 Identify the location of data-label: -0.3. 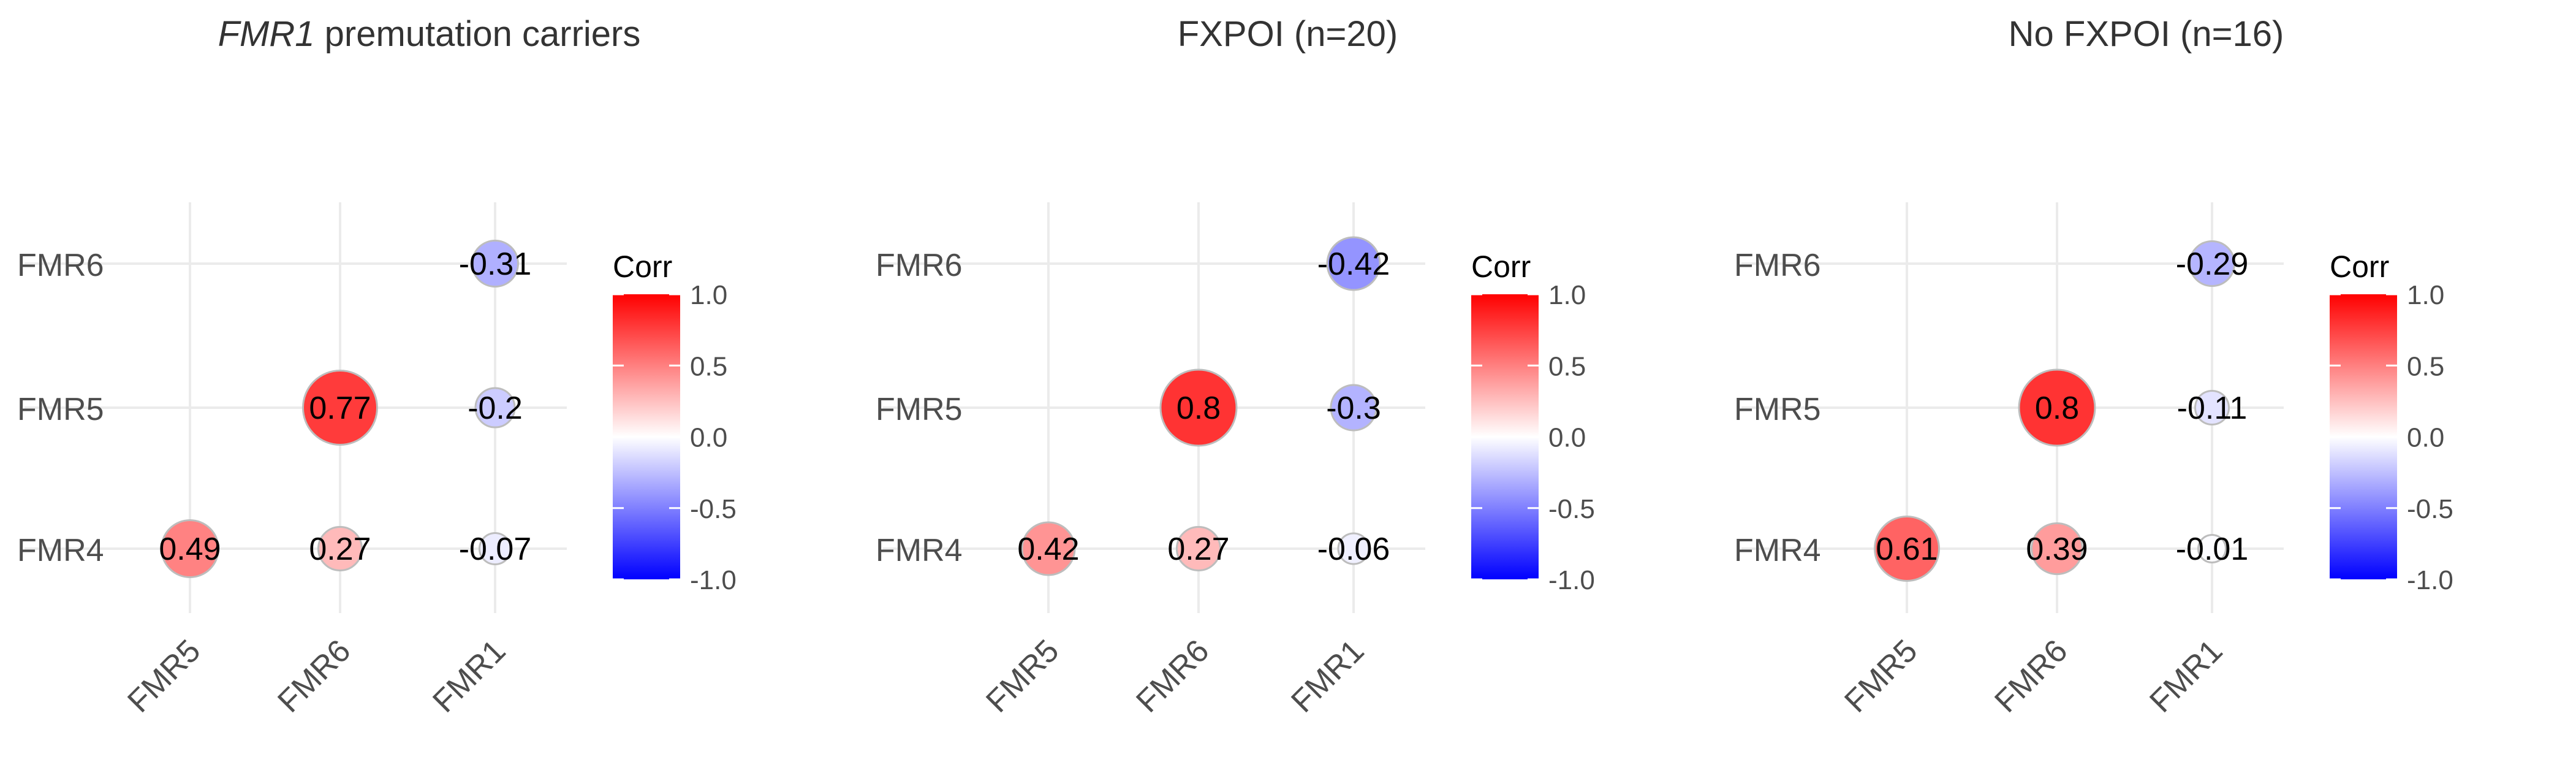
(1353, 409).